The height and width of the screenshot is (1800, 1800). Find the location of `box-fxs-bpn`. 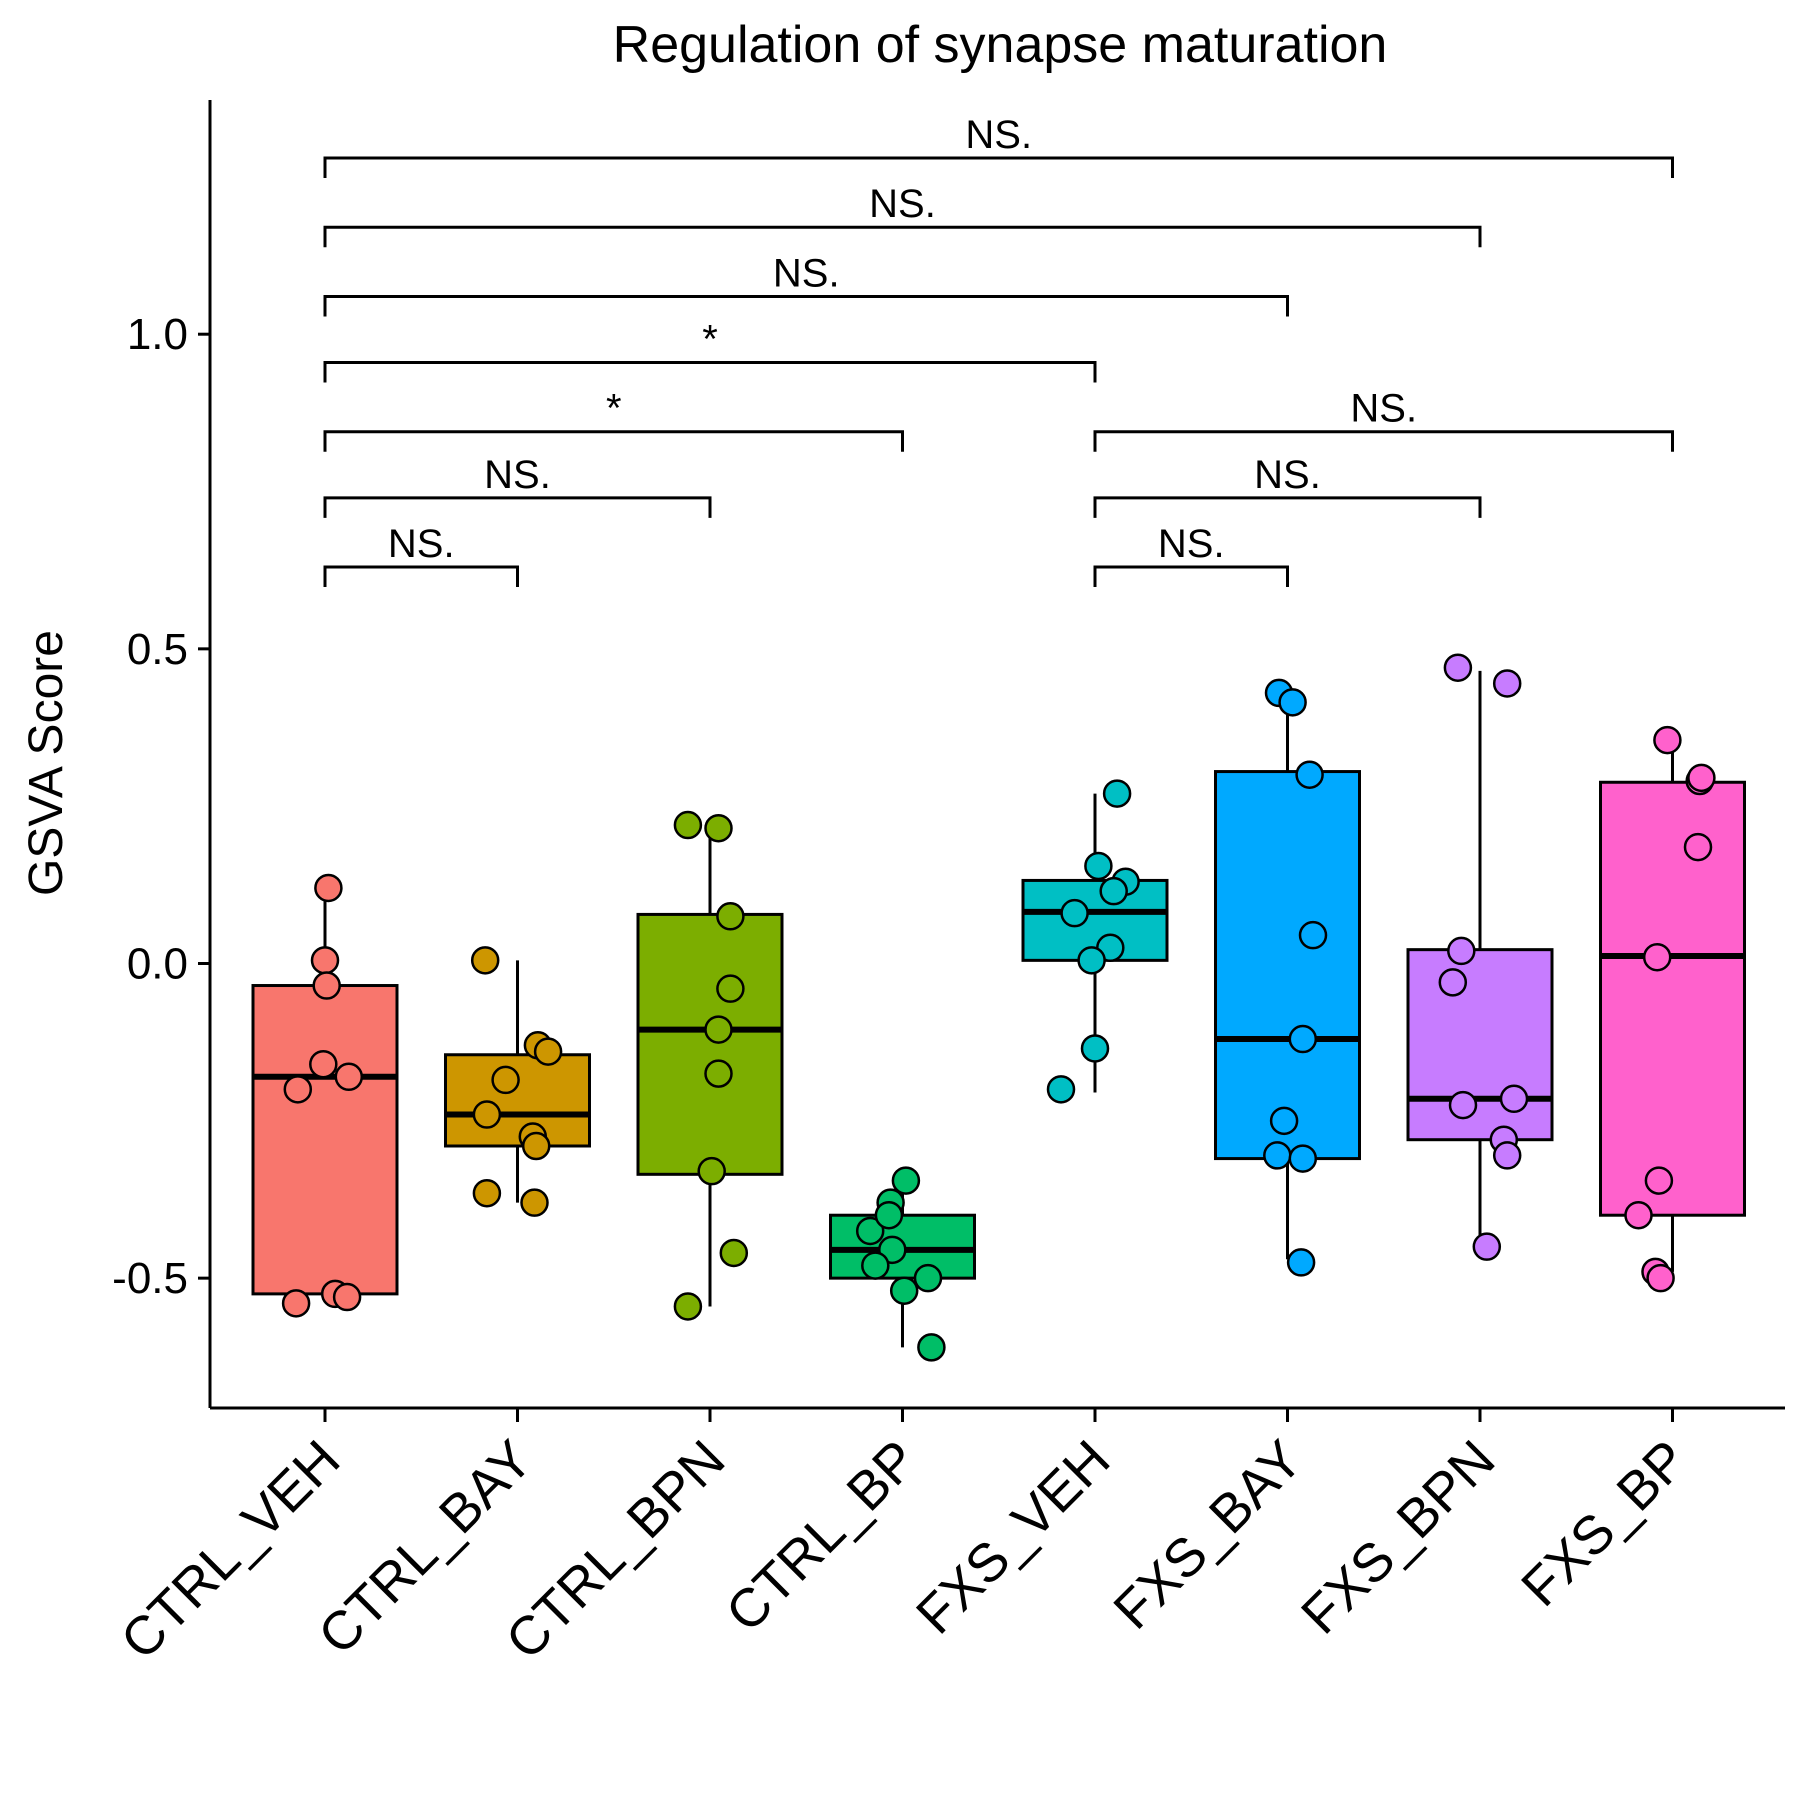

box-fxs-bpn is located at coordinates (1480, 958).